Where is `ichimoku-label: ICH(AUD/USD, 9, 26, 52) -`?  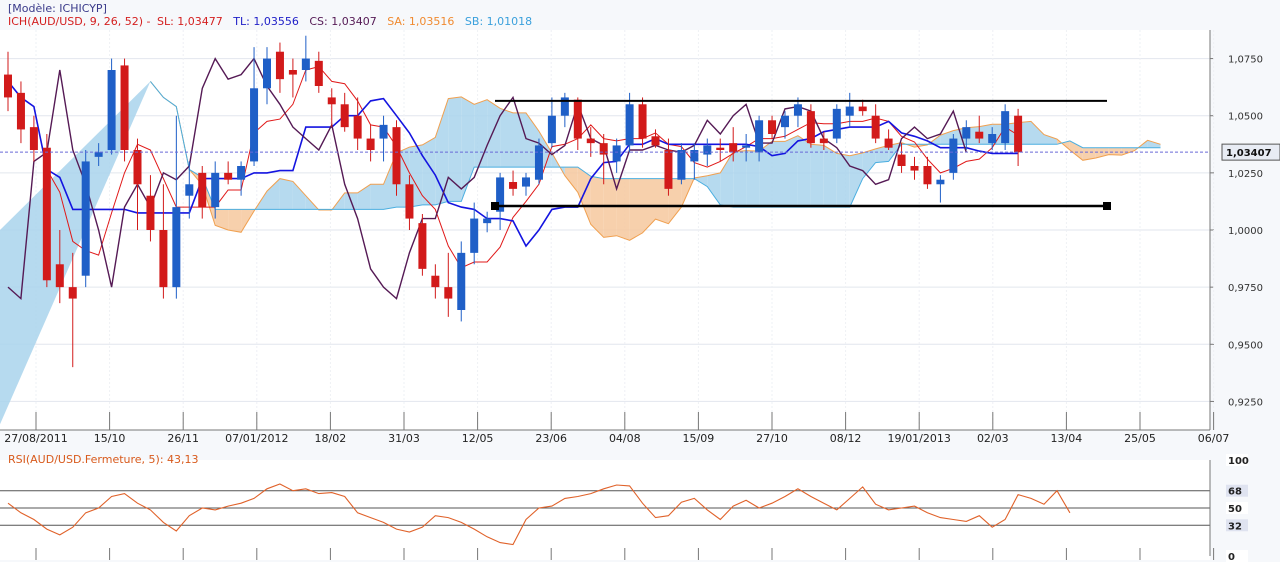 ichimoku-label: ICH(AUD/USD, 9, 26, 52) - is located at coordinates (79, 21).